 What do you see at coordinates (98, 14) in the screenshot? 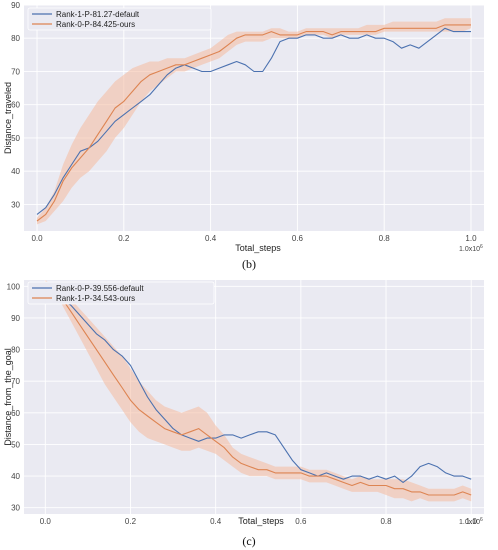
I see `legend-b-label-0: Rank-1-P-81.27-default` at bounding box center [98, 14].